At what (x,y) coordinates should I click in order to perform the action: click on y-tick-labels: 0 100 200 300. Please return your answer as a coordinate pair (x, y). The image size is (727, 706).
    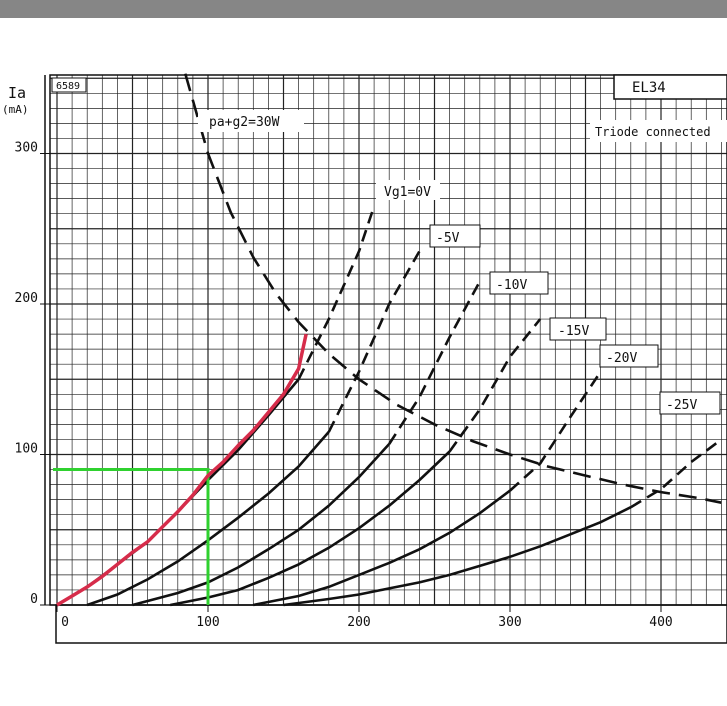
    Looking at the image, I should click on (32, 374).